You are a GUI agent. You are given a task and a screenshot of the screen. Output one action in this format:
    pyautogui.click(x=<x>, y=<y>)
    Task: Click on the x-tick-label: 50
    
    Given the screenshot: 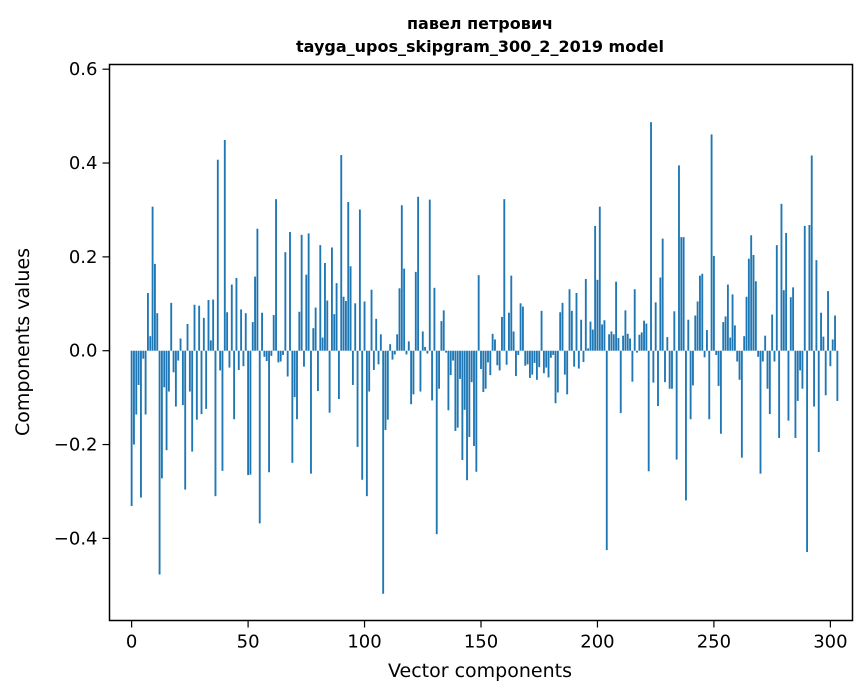 What is the action you would take?
    pyautogui.click(x=248, y=642)
    